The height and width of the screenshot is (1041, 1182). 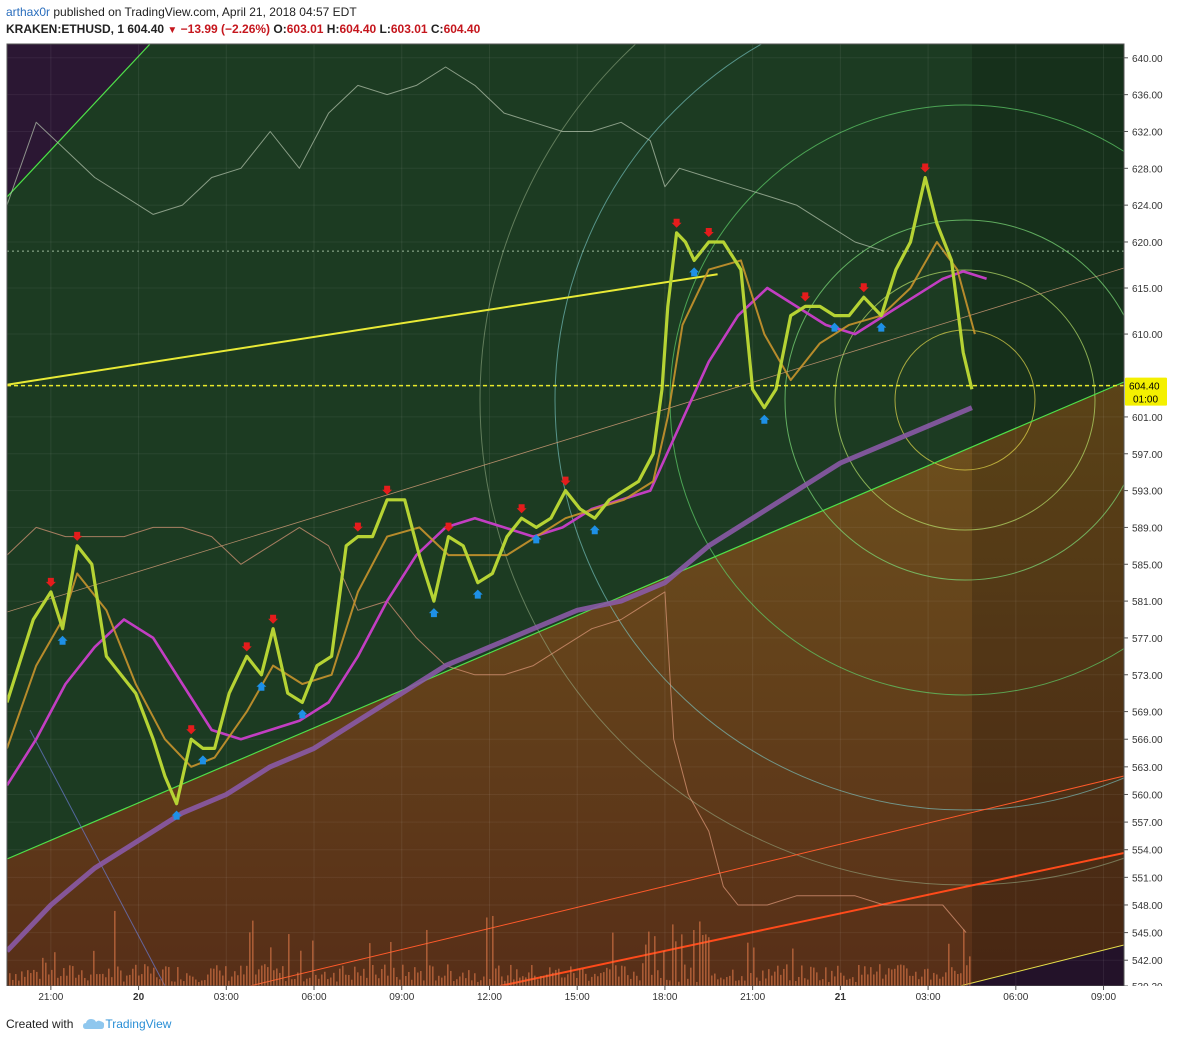 What do you see at coordinates (127, 1024) in the screenshot?
I see `tradingview-logo: TradingView` at bounding box center [127, 1024].